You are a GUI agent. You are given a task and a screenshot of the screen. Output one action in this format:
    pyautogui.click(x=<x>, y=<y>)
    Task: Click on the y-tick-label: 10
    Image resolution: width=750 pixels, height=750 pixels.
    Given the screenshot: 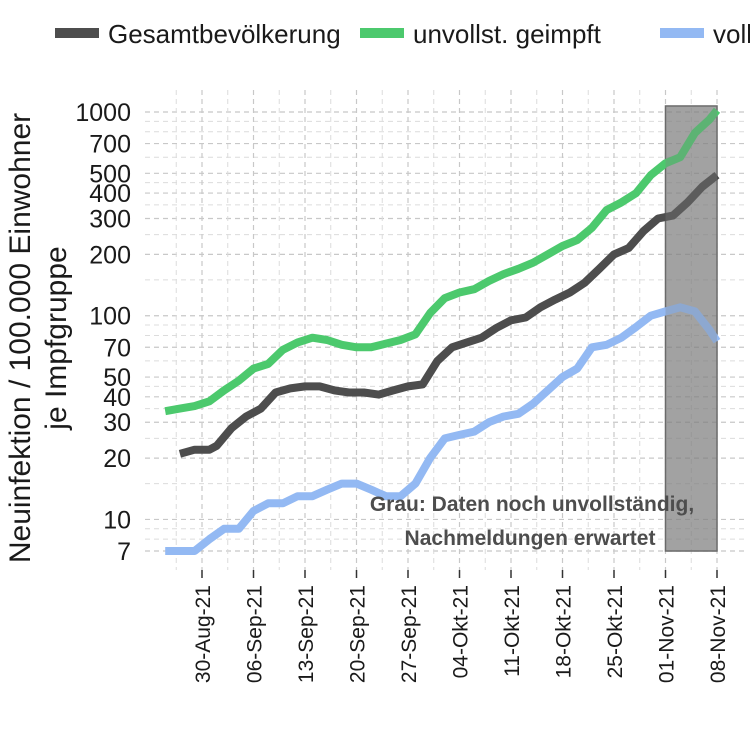 What is the action you would take?
    pyautogui.click(x=117, y=520)
    